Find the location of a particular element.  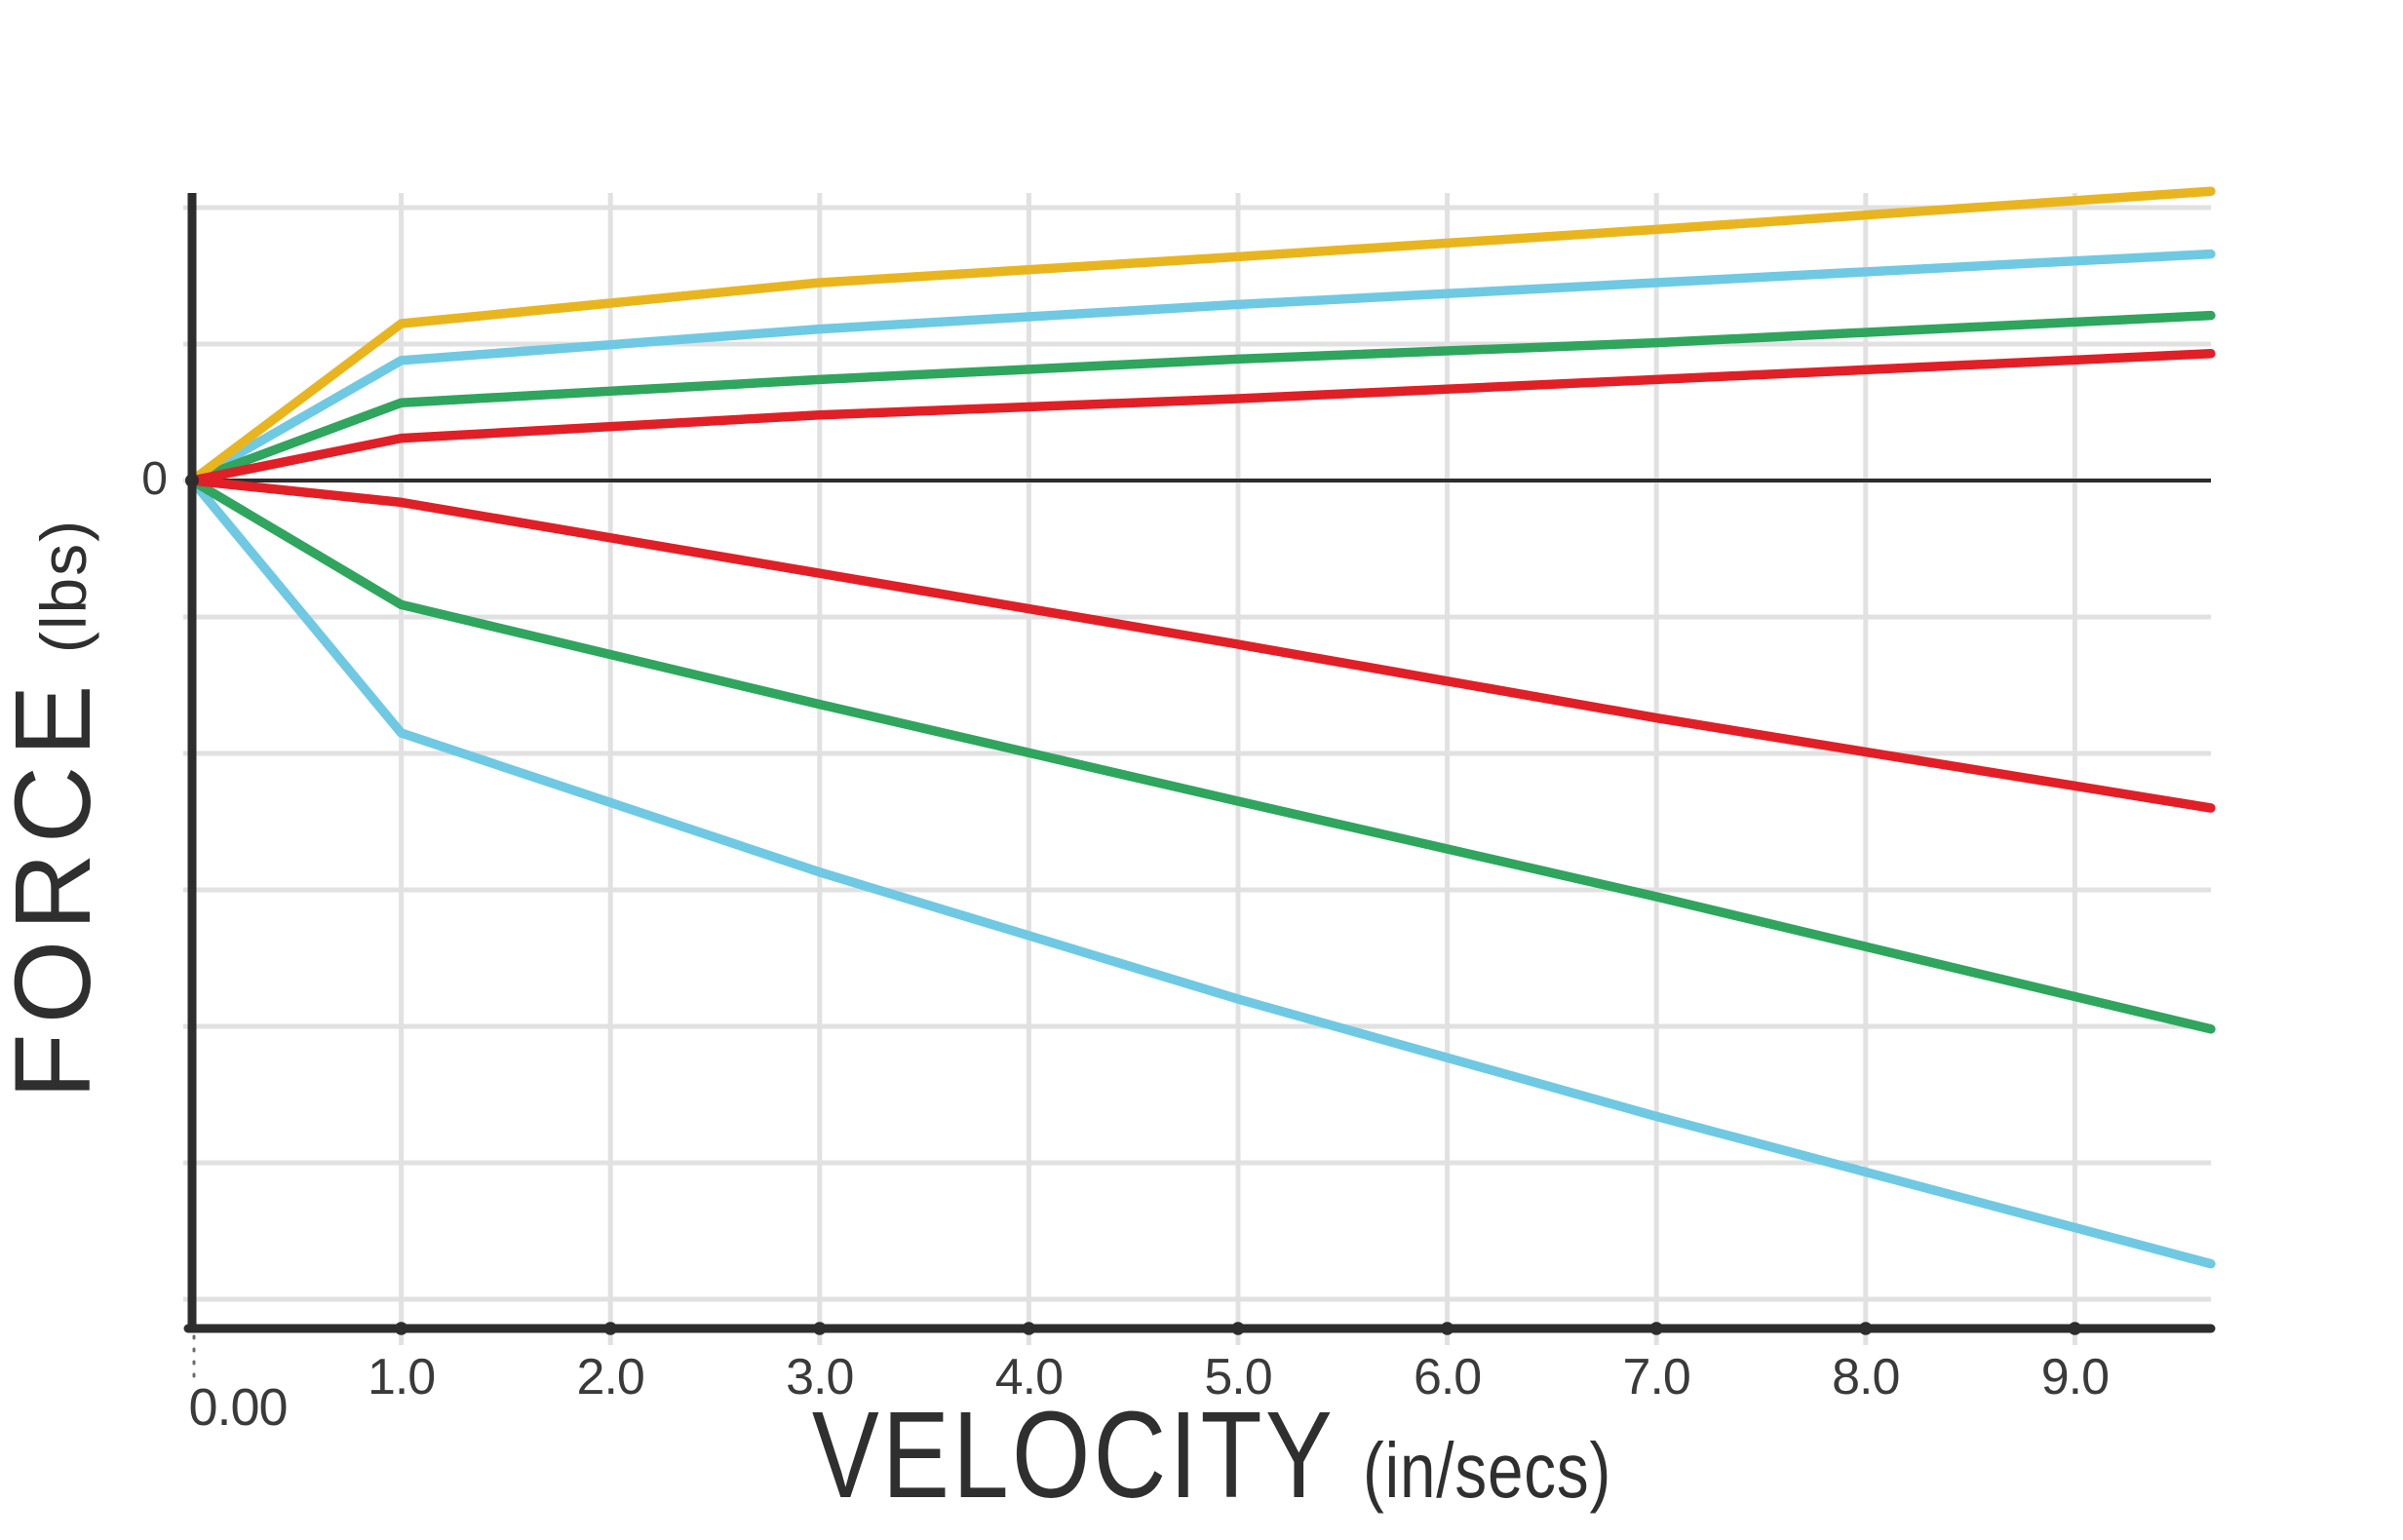

x-tick-label: 6.0 is located at coordinates (1447, 1377).